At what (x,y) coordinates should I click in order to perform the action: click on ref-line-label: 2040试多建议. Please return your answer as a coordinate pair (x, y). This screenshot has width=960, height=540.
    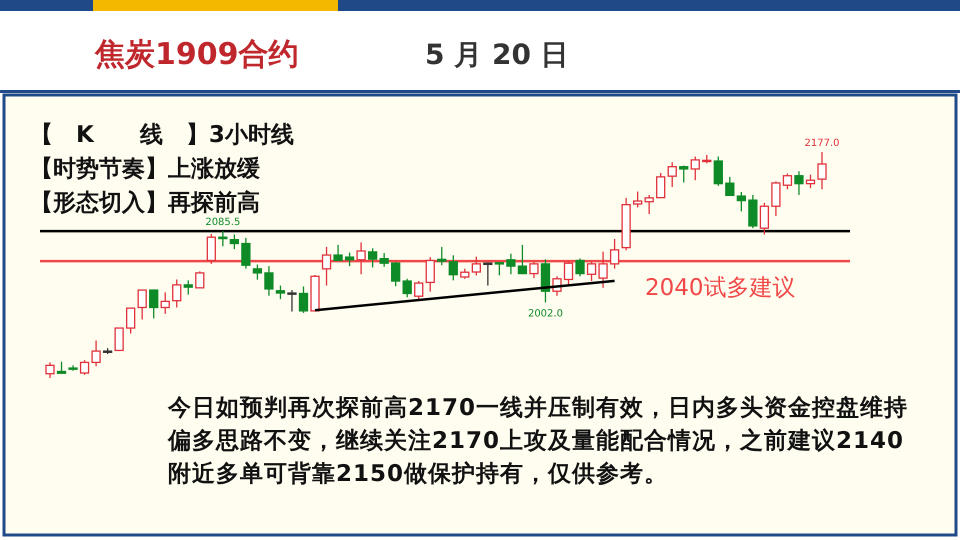
    Looking at the image, I should click on (720, 288).